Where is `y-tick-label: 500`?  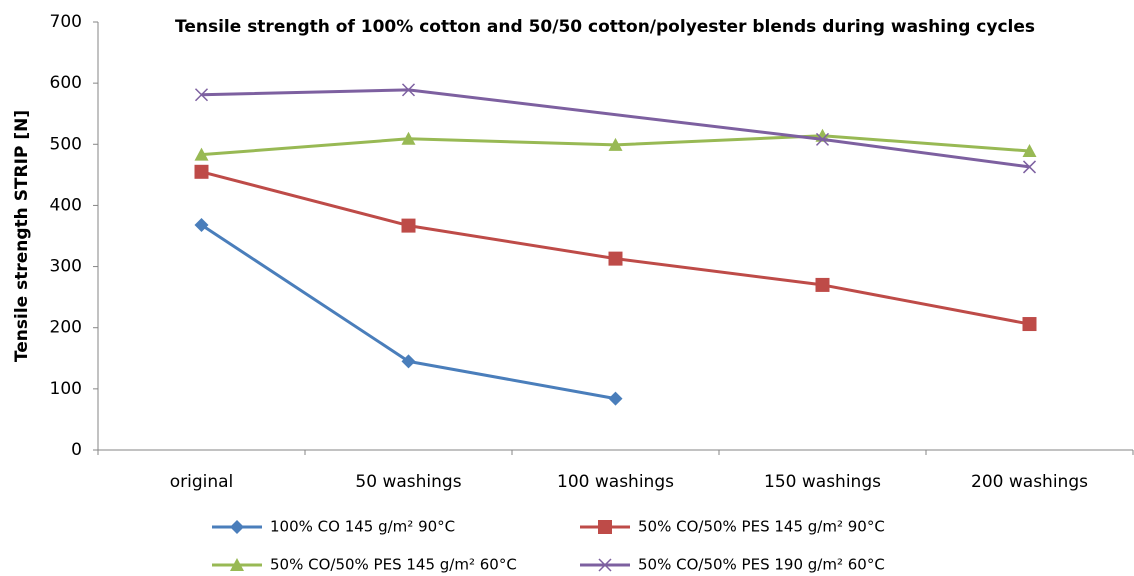
y-tick-label: 500 is located at coordinates (66, 144).